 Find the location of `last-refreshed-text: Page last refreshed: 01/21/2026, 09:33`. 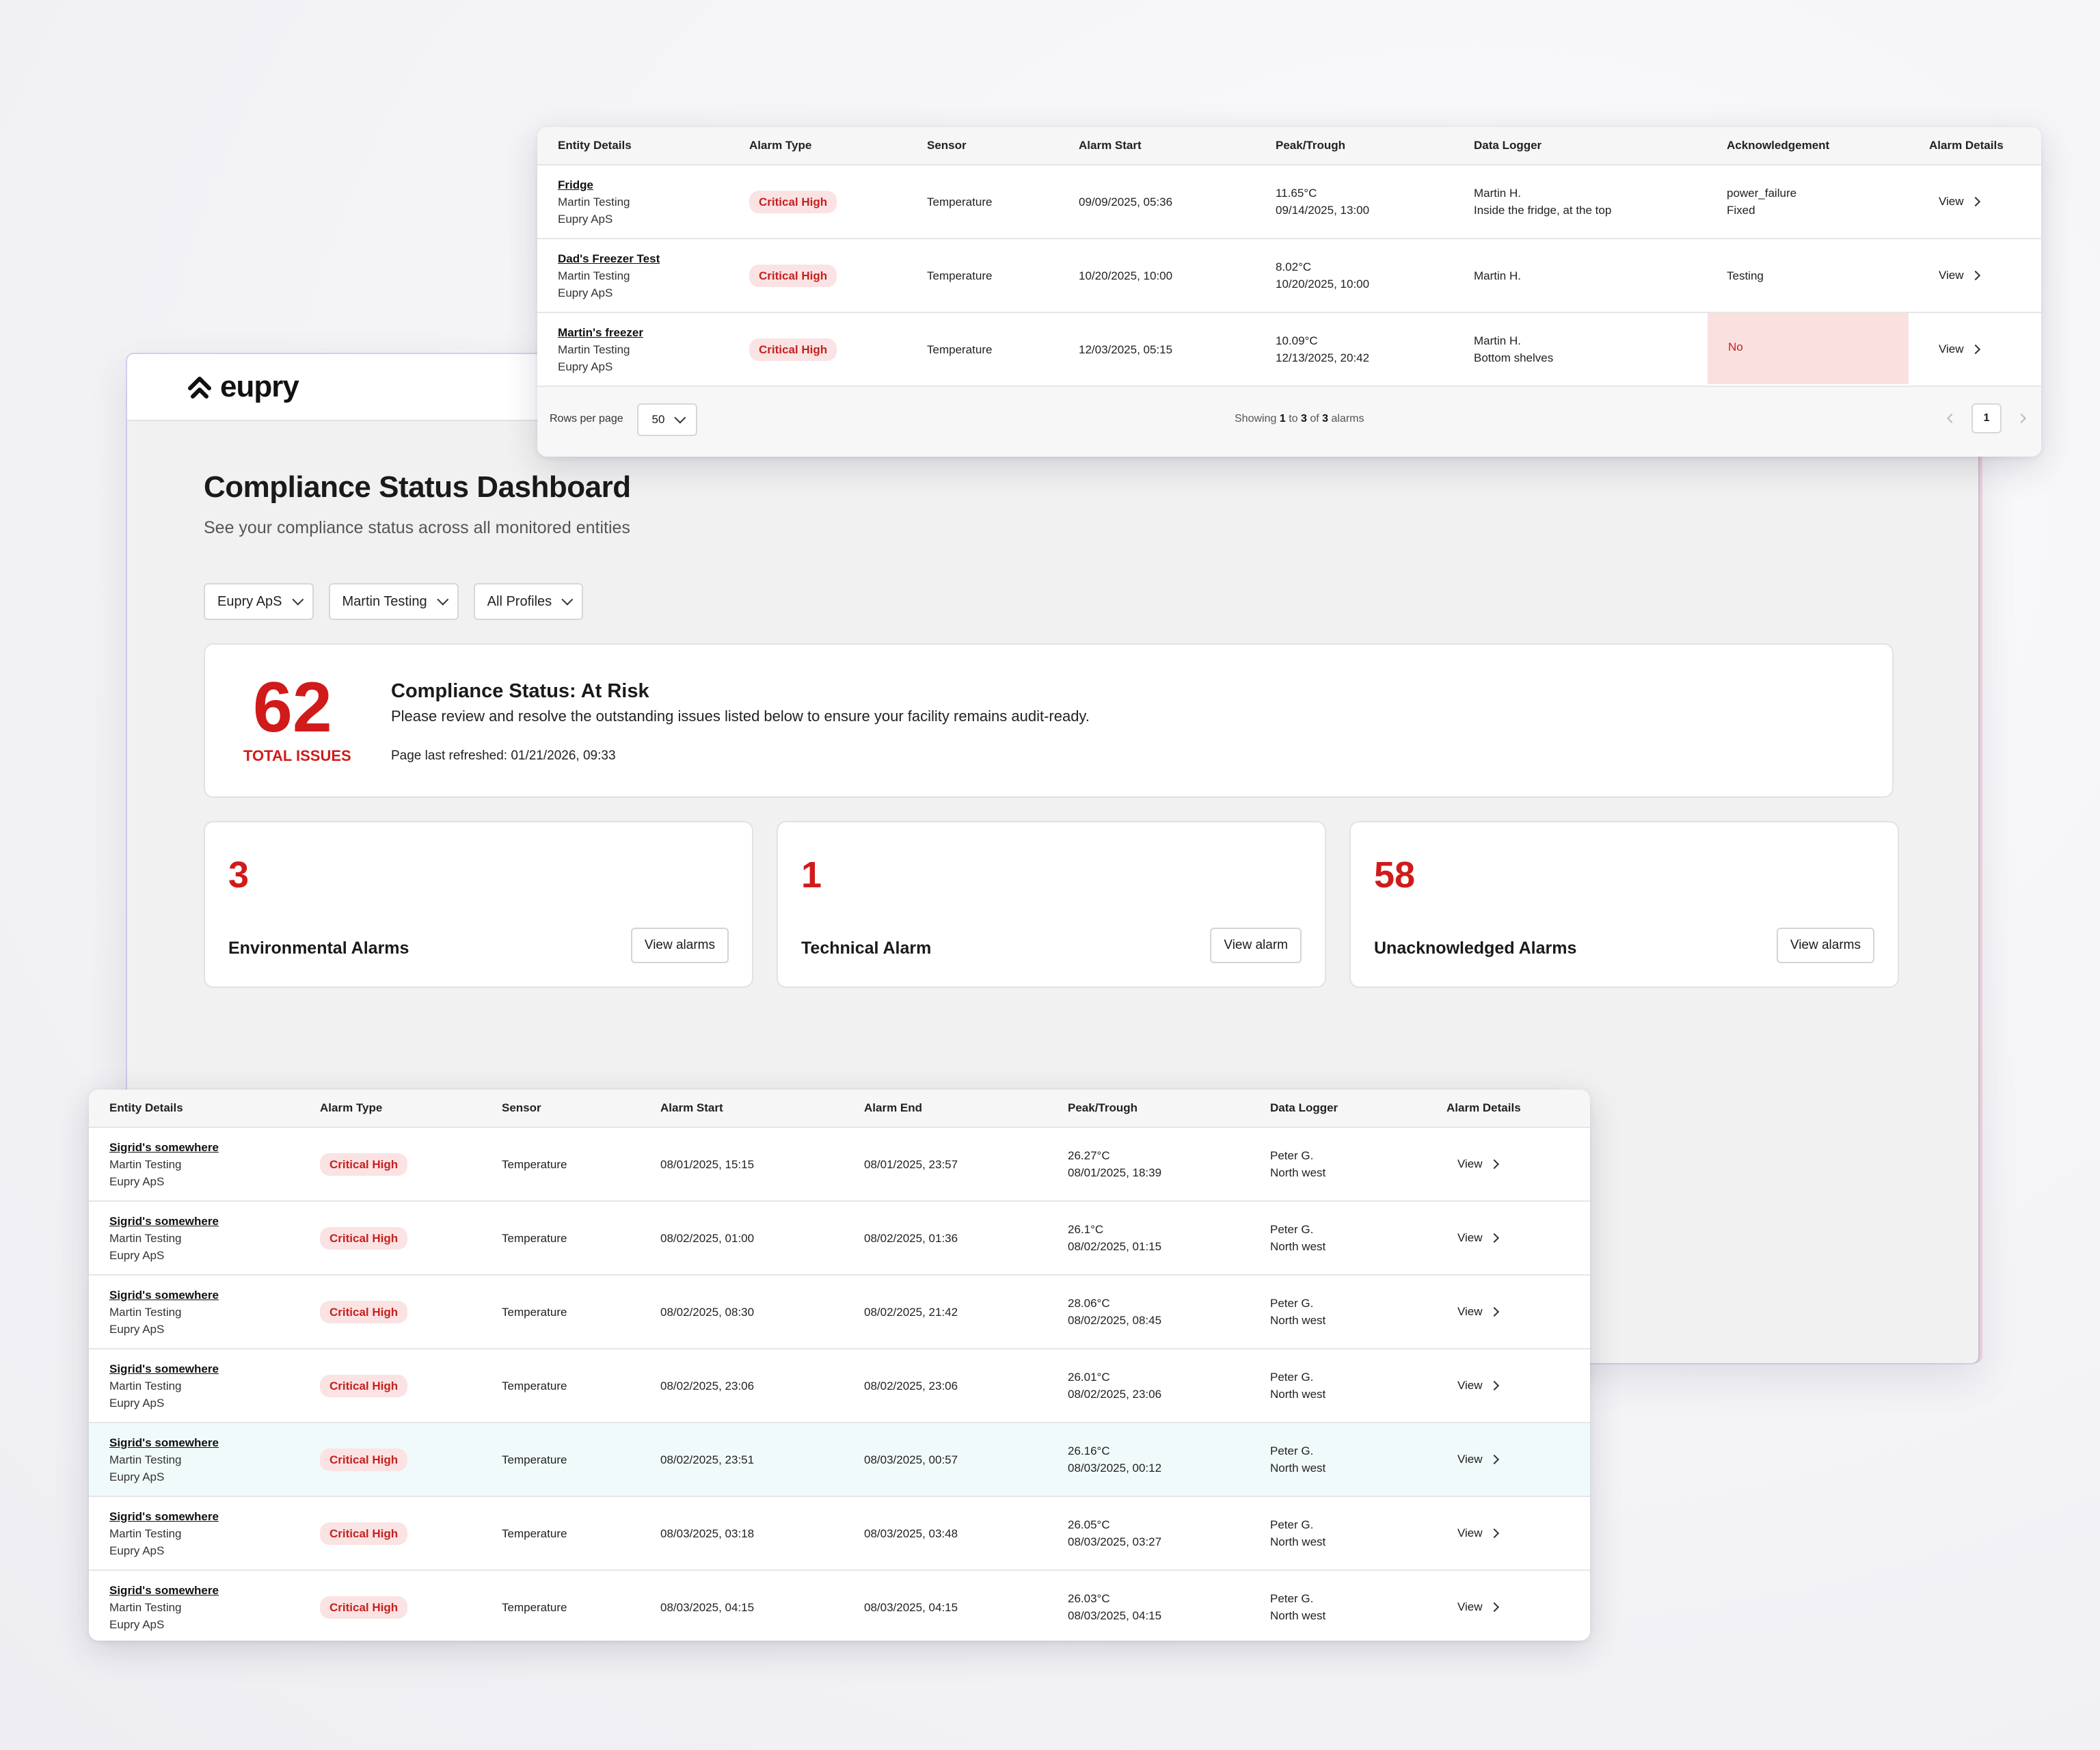

last-refreshed-text: Page last refreshed: 01/21/2026, 09:33 is located at coordinates (503, 756).